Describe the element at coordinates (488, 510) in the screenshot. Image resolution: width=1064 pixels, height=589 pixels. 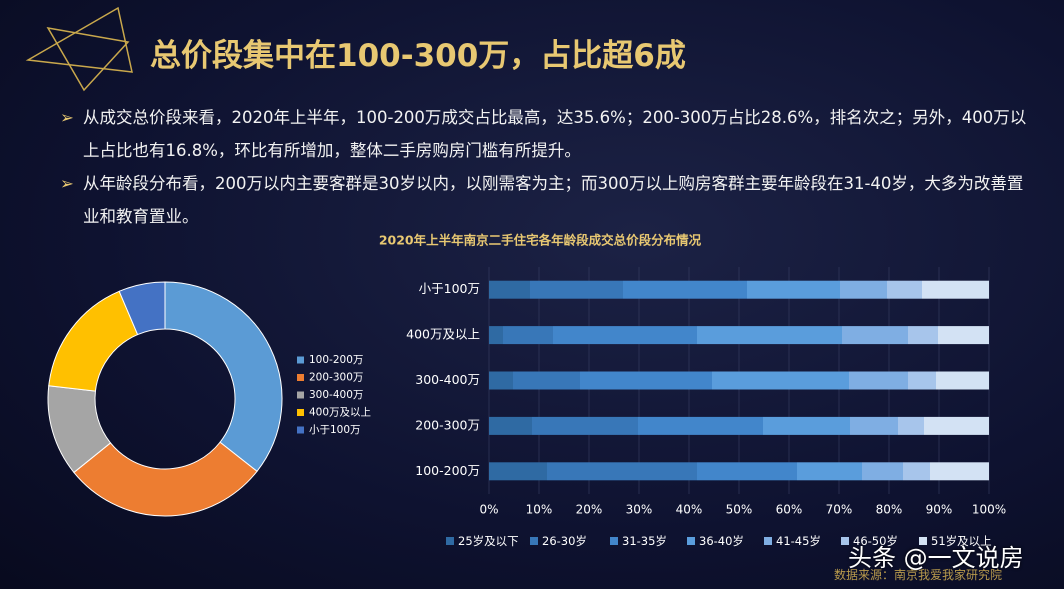
I see `x-tick-label: 0%` at that location.